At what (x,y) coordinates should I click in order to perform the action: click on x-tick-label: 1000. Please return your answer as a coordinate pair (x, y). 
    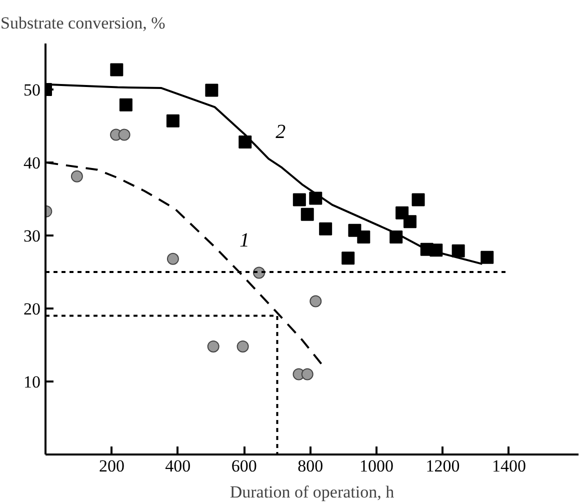
    Looking at the image, I should click on (377, 466).